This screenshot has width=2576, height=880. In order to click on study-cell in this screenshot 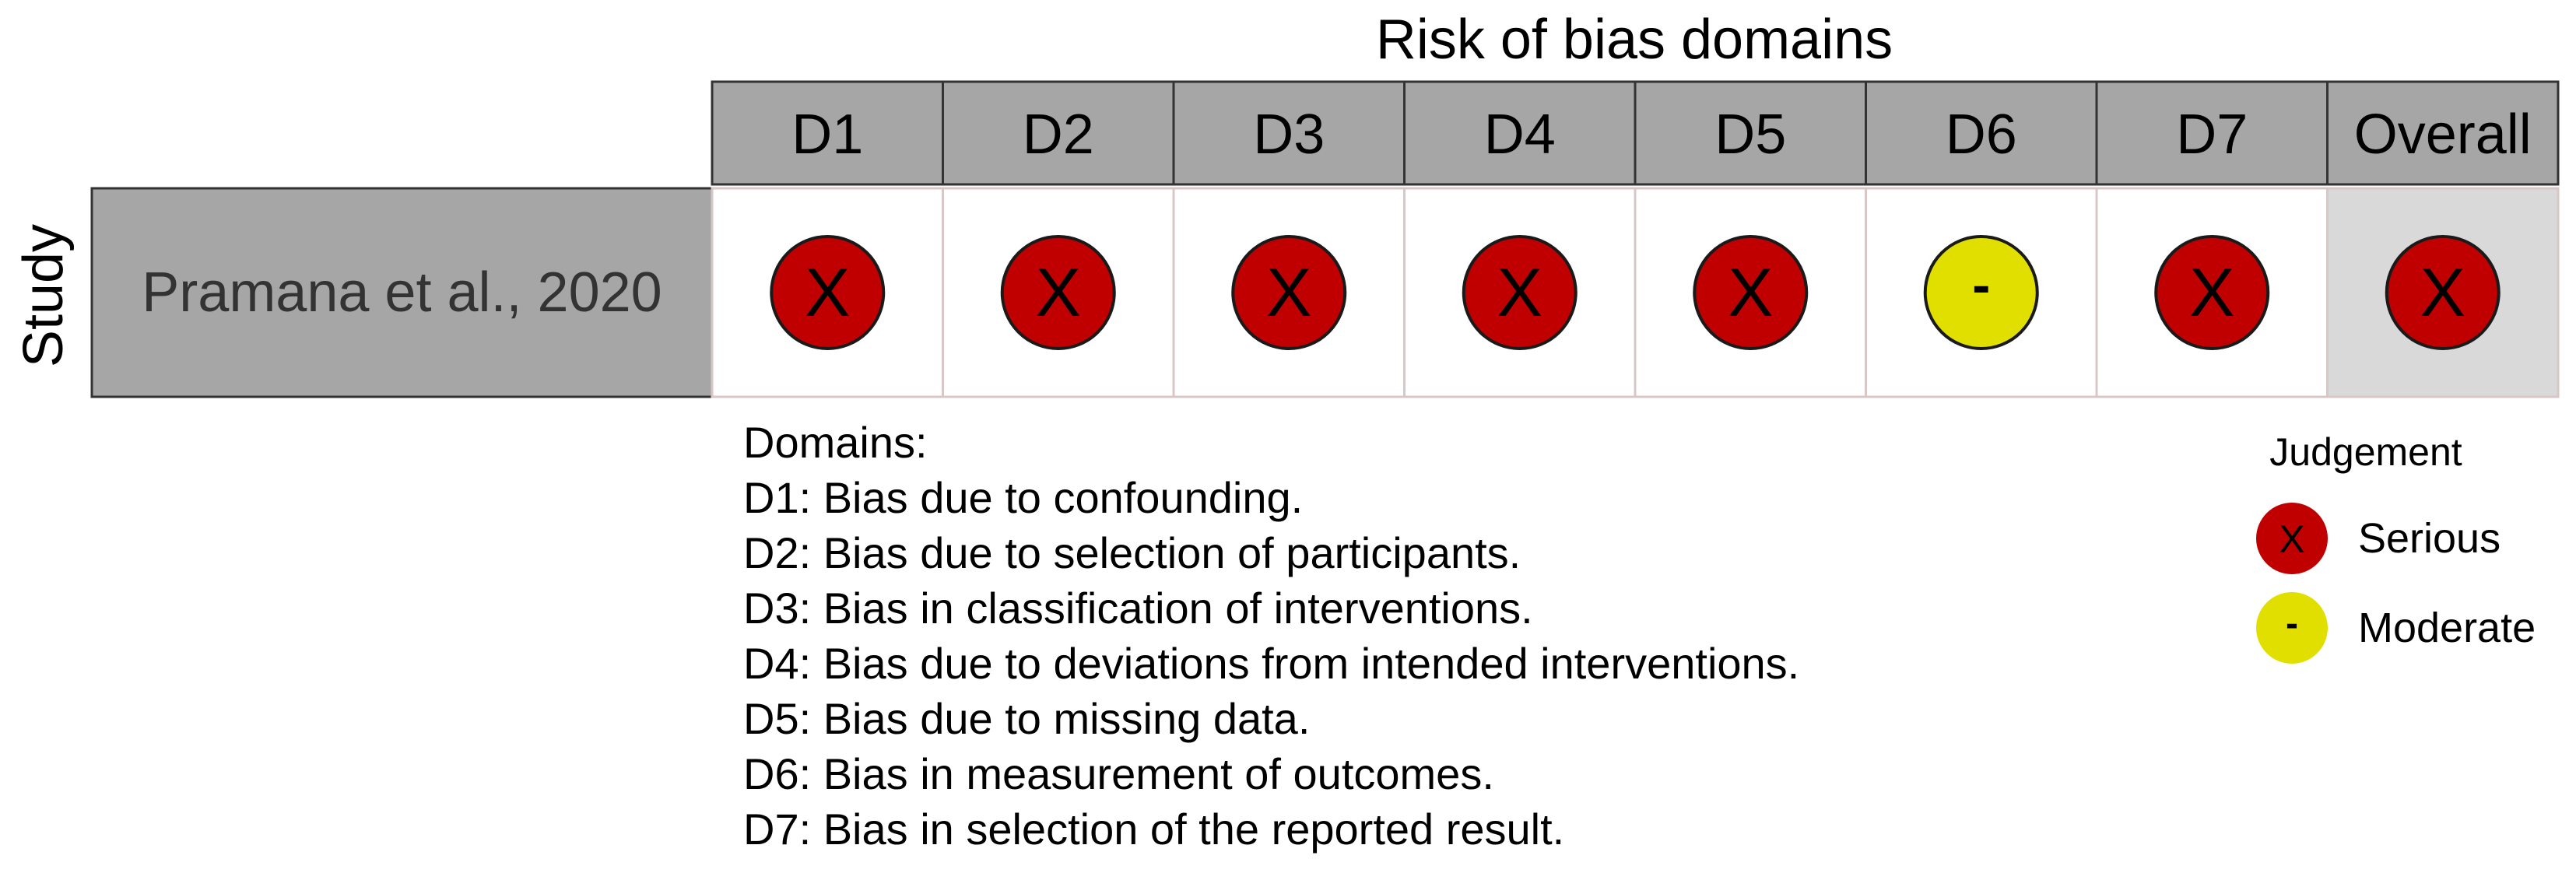, I will do `click(402, 292)`.